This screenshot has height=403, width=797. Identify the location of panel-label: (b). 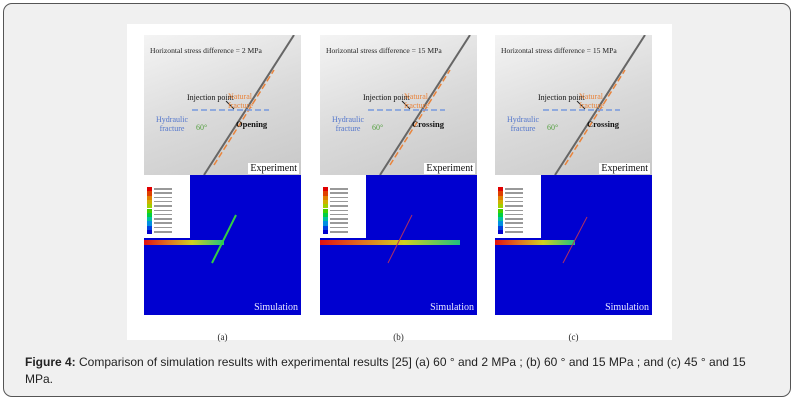
(398, 337).